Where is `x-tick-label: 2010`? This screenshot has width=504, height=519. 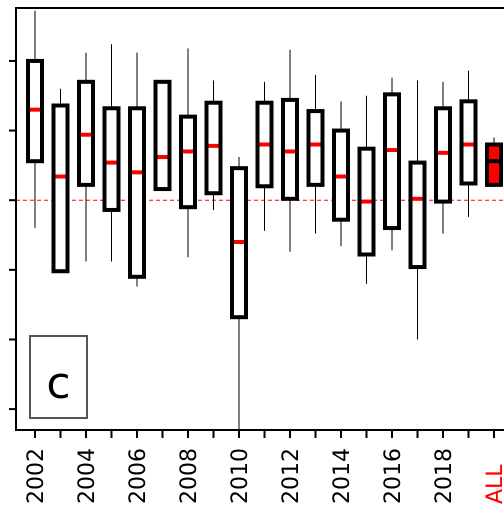 x-tick-label: 2010 is located at coordinates (240, 476).